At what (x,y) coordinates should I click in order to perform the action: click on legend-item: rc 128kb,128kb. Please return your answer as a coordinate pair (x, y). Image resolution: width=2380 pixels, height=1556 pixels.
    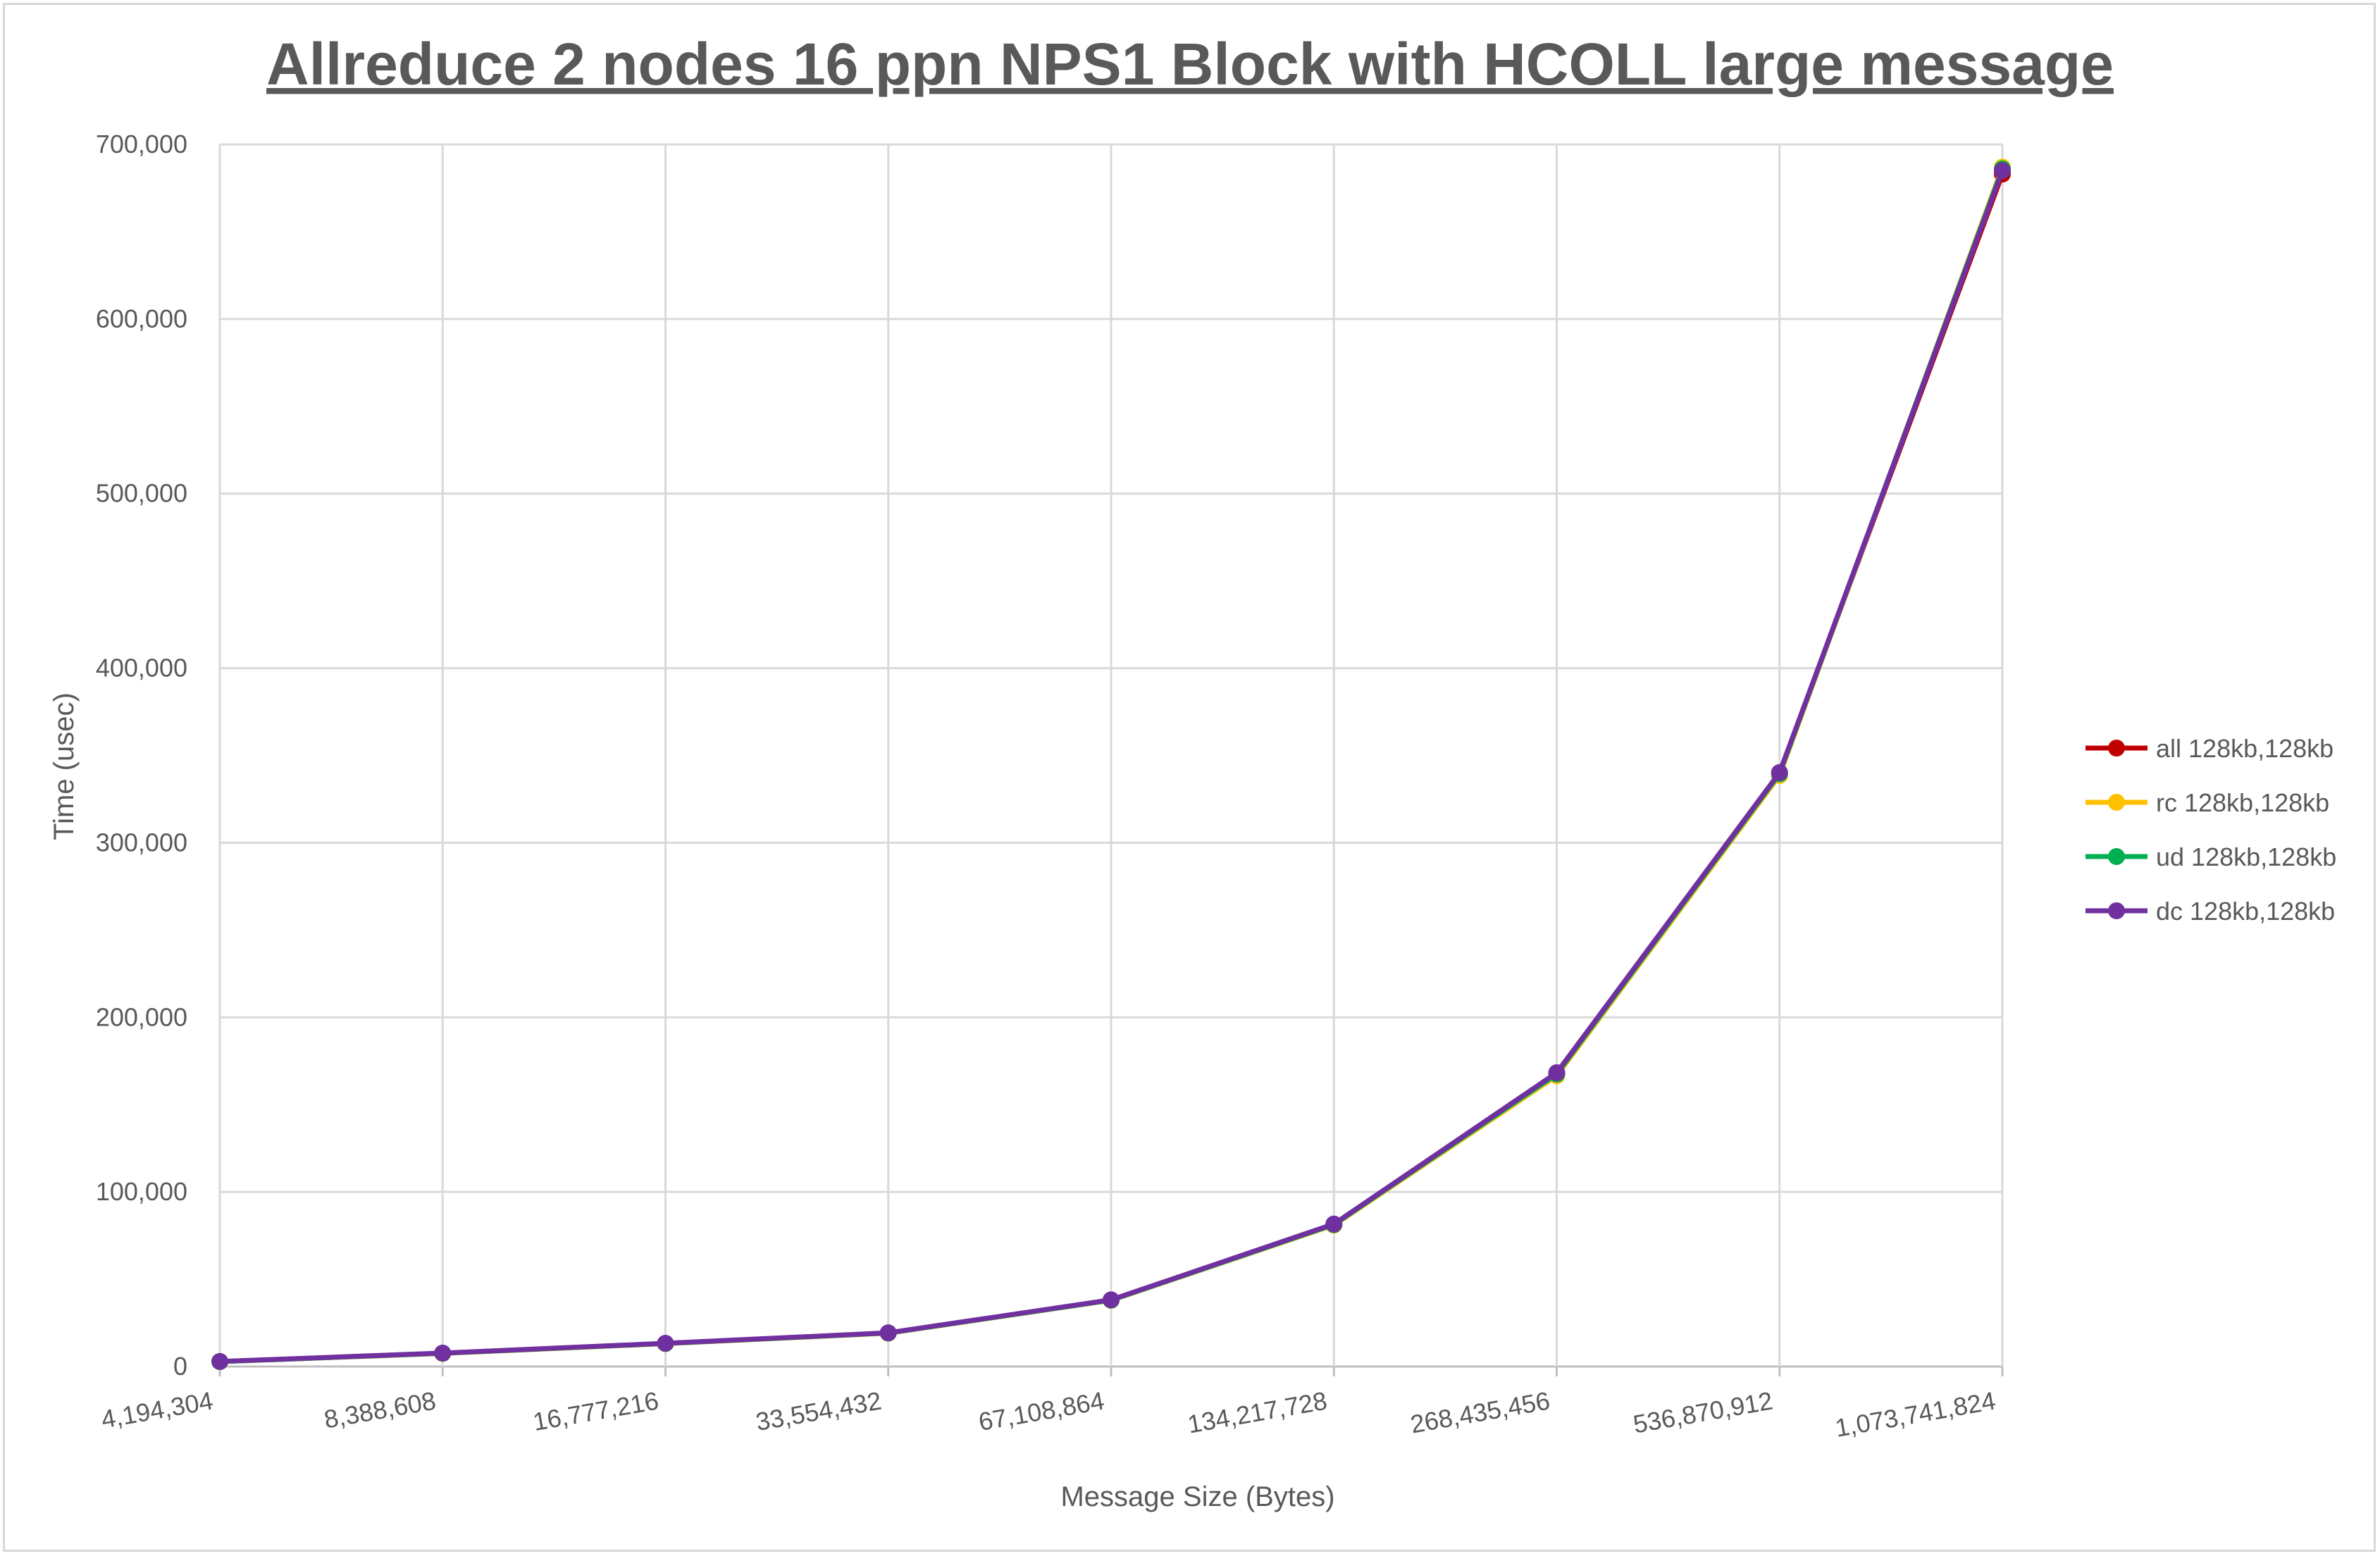
    Looking at the image, I should click on (2207, 802).